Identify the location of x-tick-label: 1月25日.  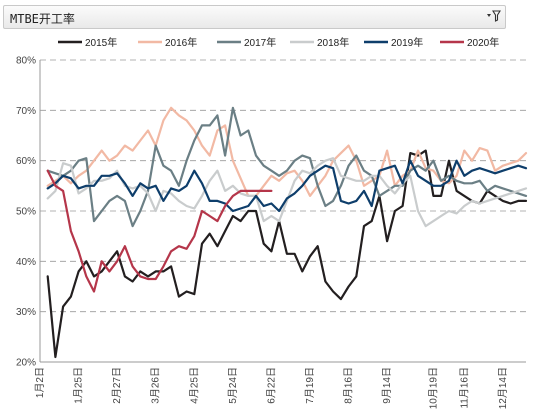
(79, 385).